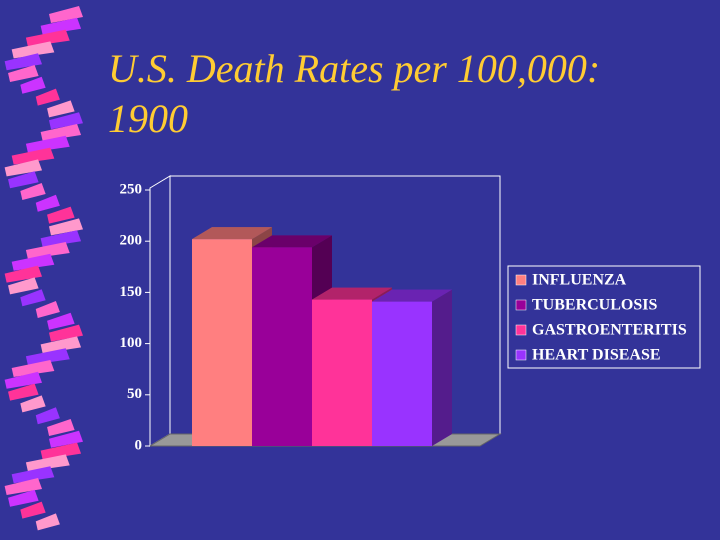  Describe the element at coordinates (354, 93) in the screenshot. I see `slide-title: U.S. Death Rates per 100,000: 1900` at that location.